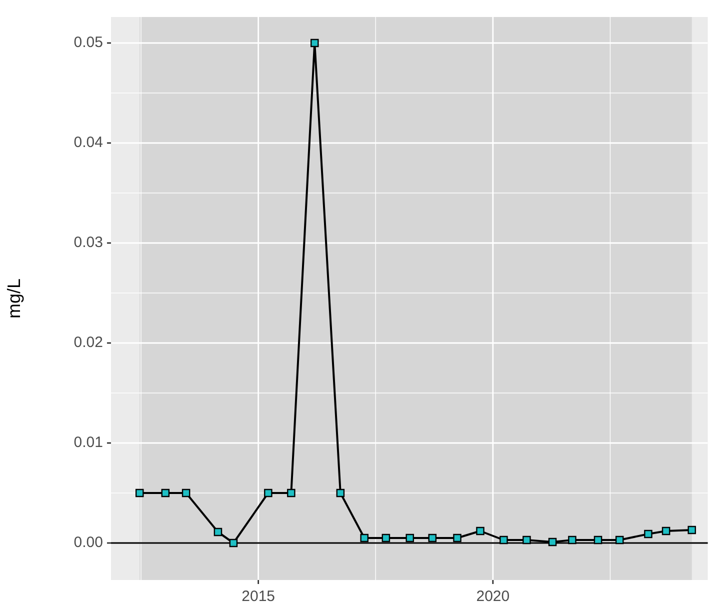 This screenshot has width=714, height=608. Describe the element at coordinates (493, 597) in the screenshot. I see `x-tick-label: 2020` at that location.